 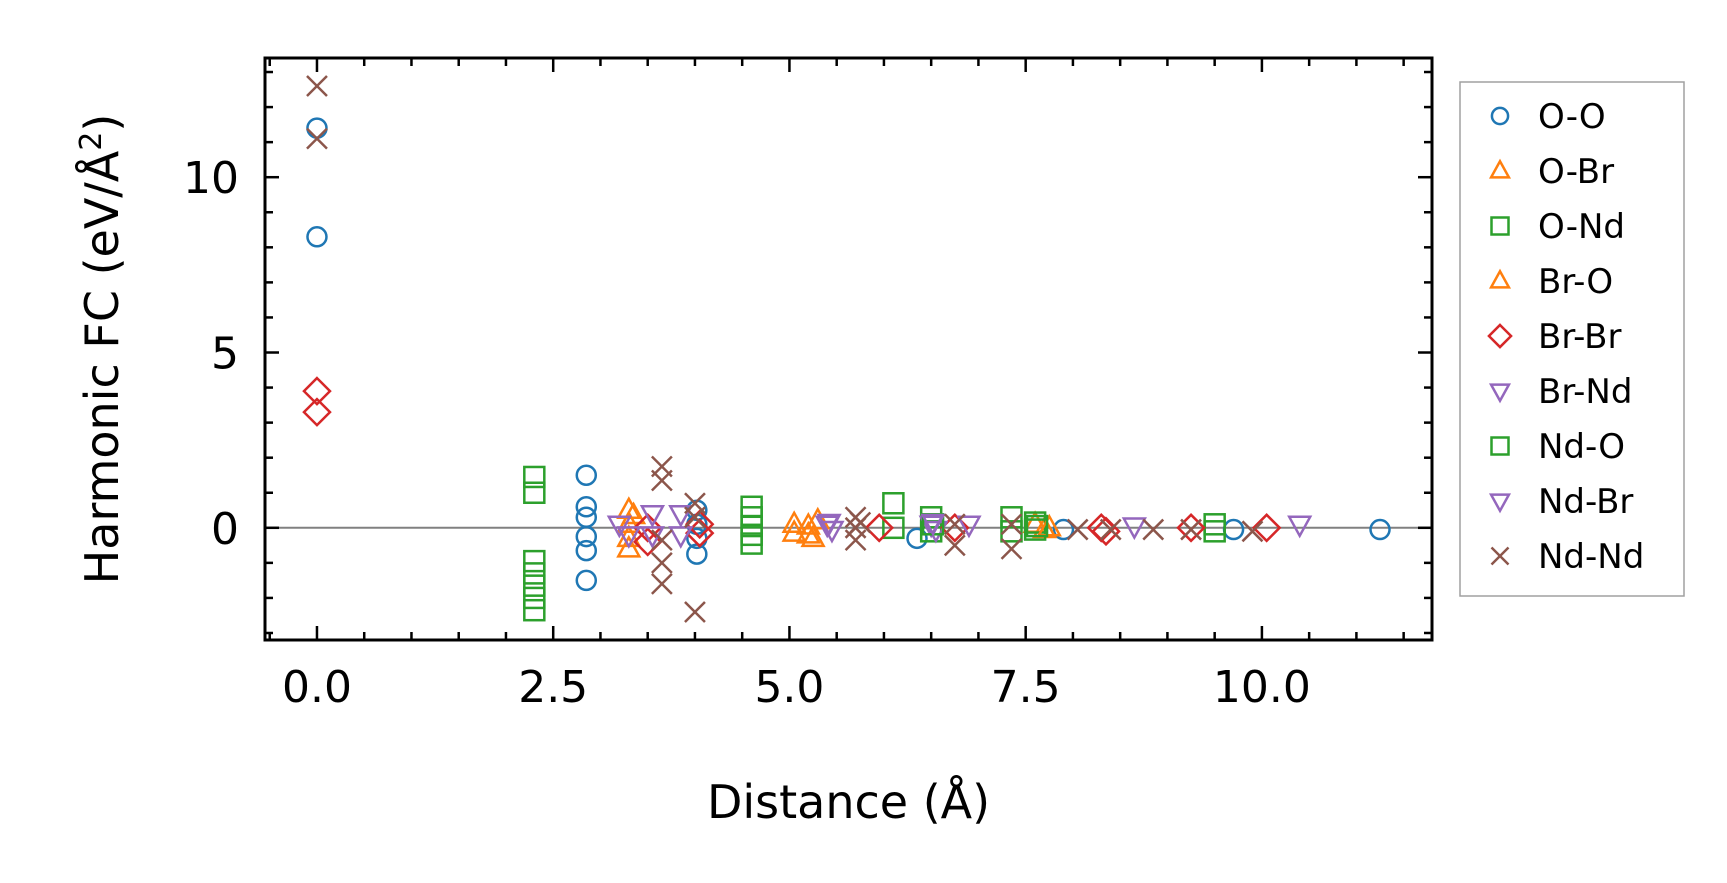 What do you see at coordinates (1262, 687) in the screenshot?
I see `x-tick-label: 10.0` at bounding box center [1262, 687].